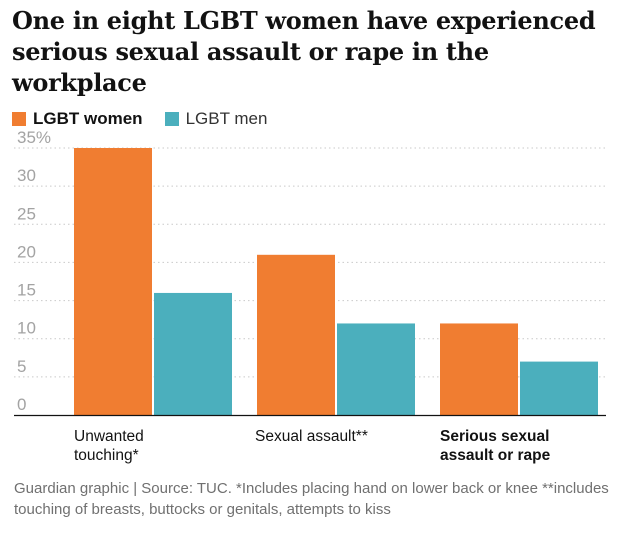 The height and width of the screenshot is (541, 620). What do you see at coordinates (26, 328) in the screenshot?
I see `y-tick-label: 10` at bounding box center [26, 328].